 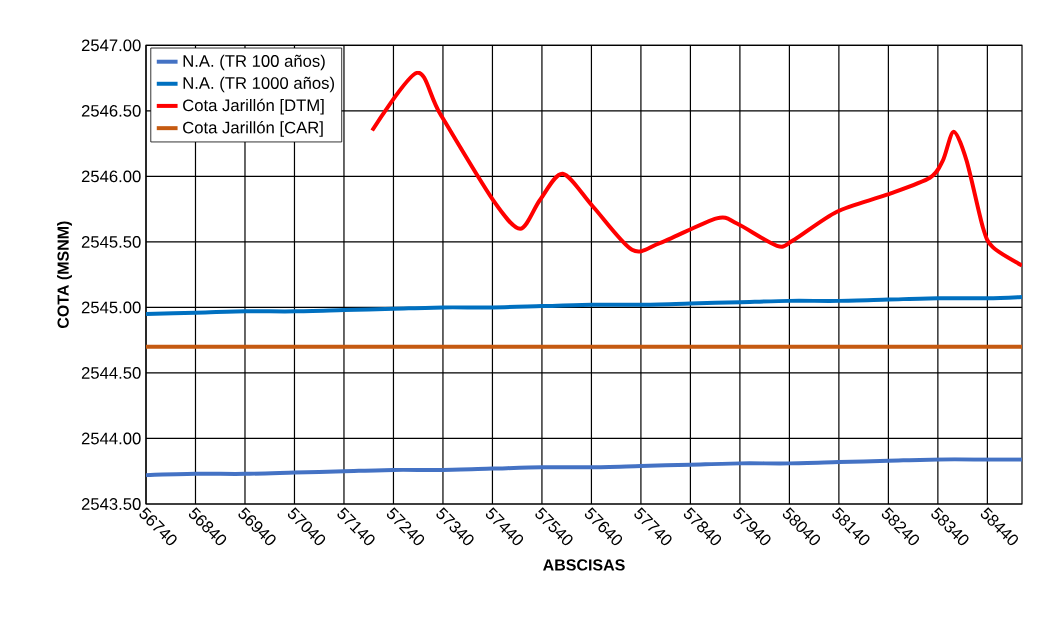 What do you see at coordinates (64, 274) in the screenshot?
I see `y-axis-title: COTA (MSNM)` at bounding box center [64, 274].